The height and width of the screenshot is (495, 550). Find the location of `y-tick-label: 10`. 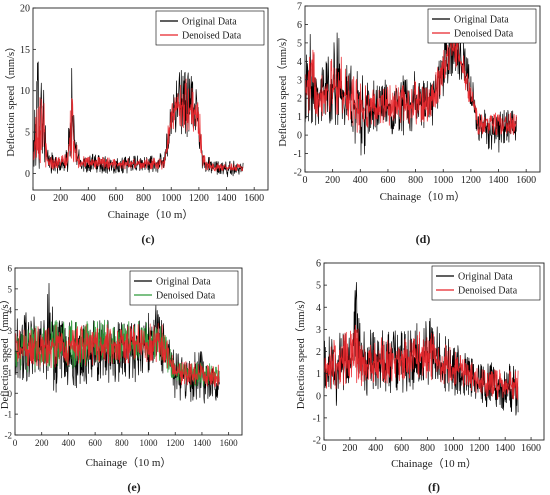

y-tick-label: 10 is located at coordinates (25, 91).